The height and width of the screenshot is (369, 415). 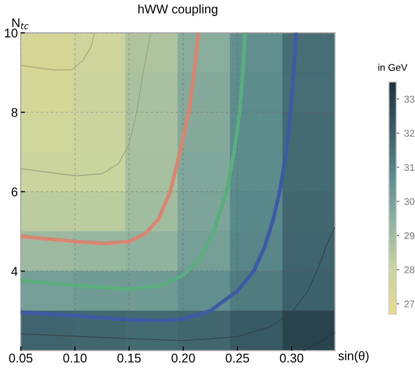 What do you see at coordinates (409, 304) in the screenshot?
I see `color-bar-label: 27` at bounding box center [409, 304].